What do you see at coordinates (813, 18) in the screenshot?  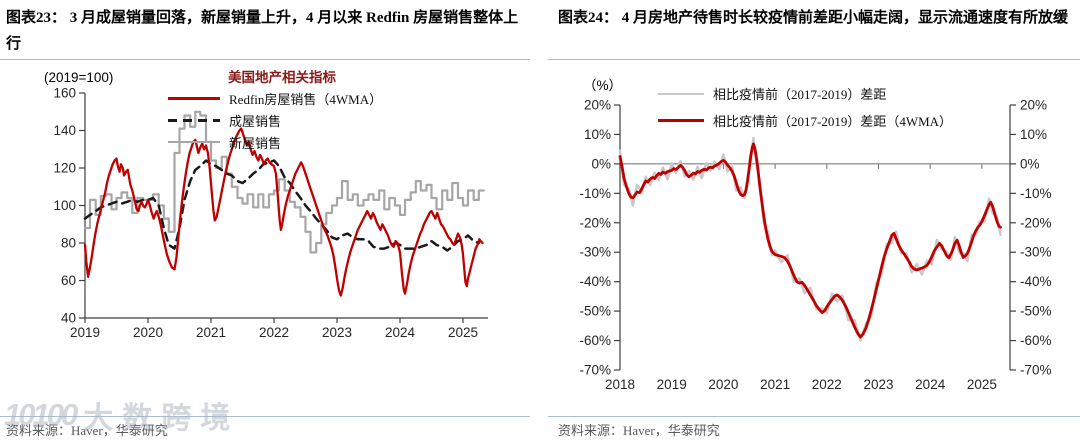 I see `figure-24-title: 图表24： 4 月房地产待售时长较疫情前差距小幅走阔，显示流通速度有所放缓` at bounding box center [813, 18].